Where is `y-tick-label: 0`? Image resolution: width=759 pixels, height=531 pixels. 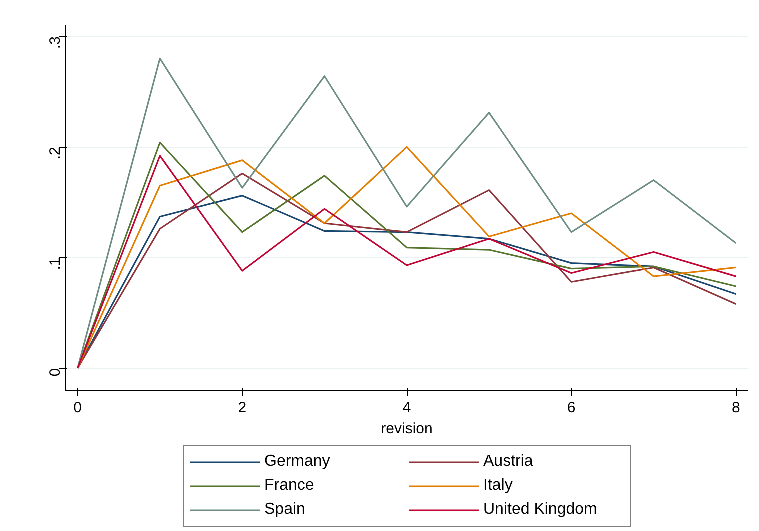 y-tick-label: 0 is located at coordinates (55, 372).